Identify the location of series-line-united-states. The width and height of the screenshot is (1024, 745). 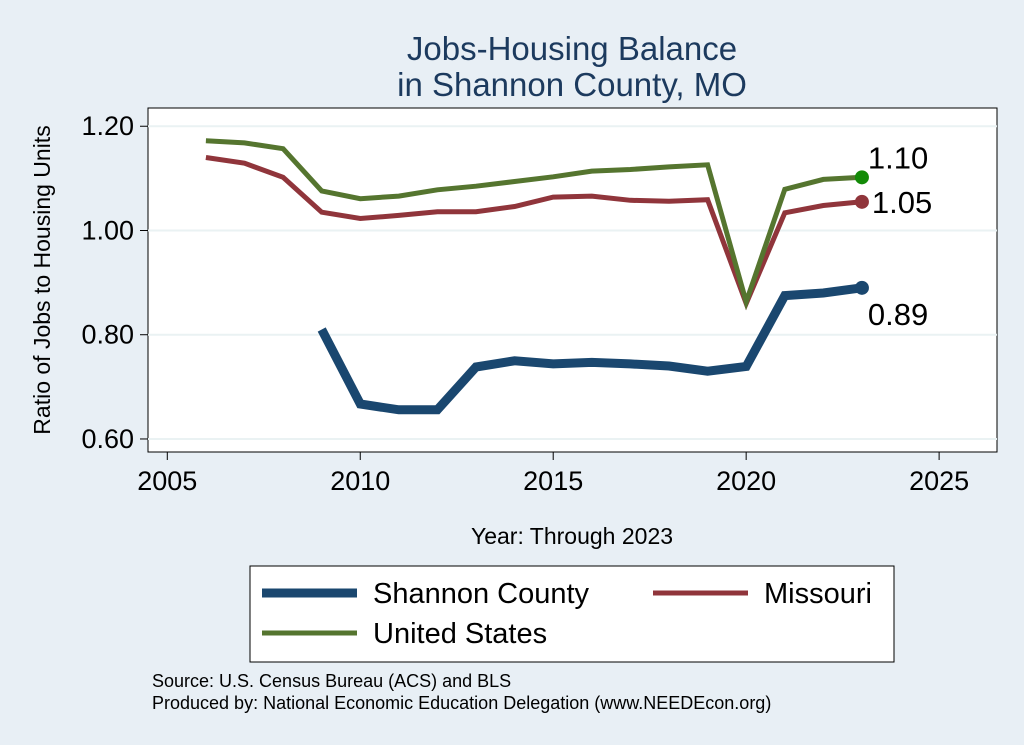
(534, 224).